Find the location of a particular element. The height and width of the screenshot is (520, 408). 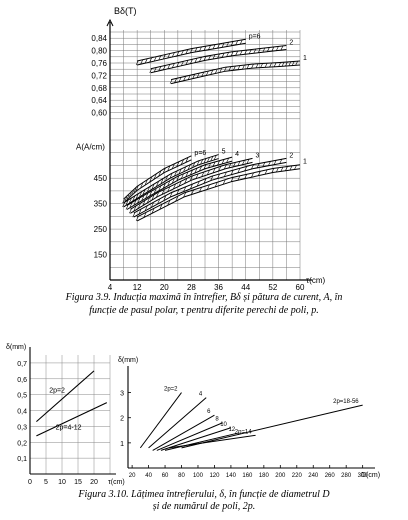

series-label: 10 is located at coordinates (223, 425).